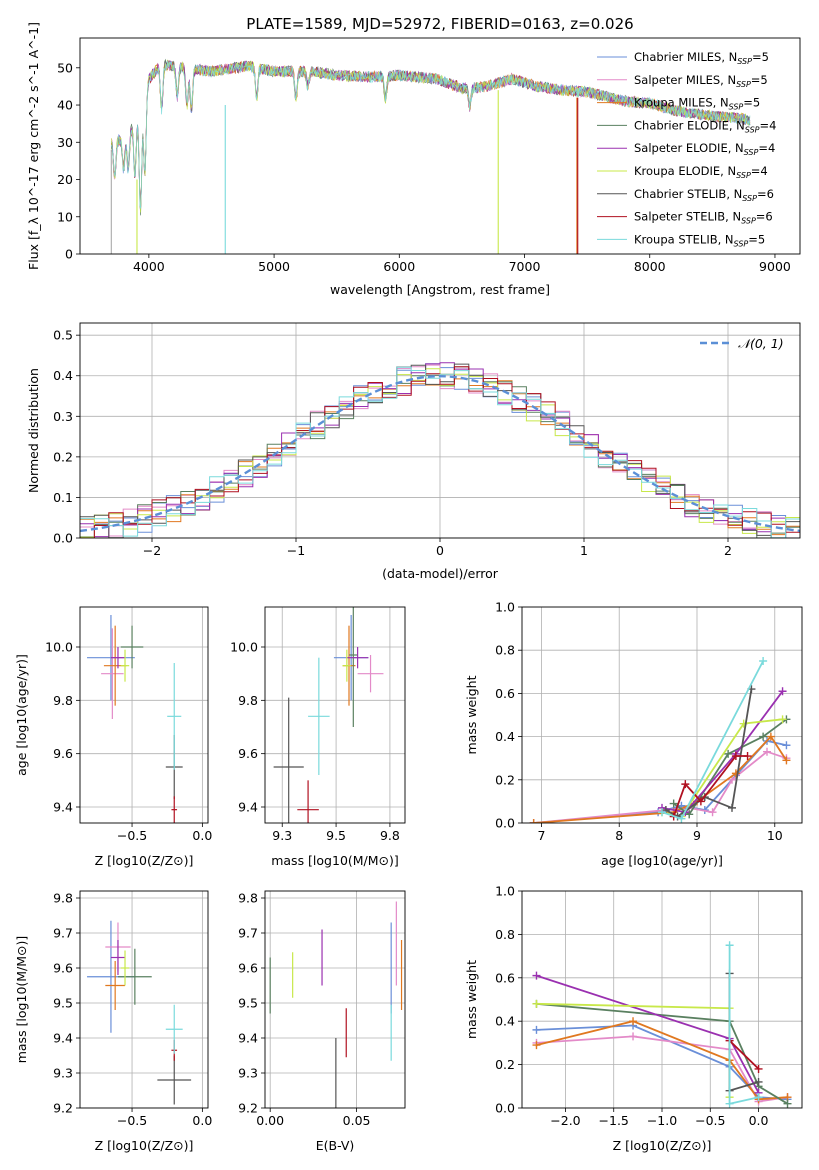  I want to click on legend-label: Salpeter MILES, NSSP=5, so click(701, 81).